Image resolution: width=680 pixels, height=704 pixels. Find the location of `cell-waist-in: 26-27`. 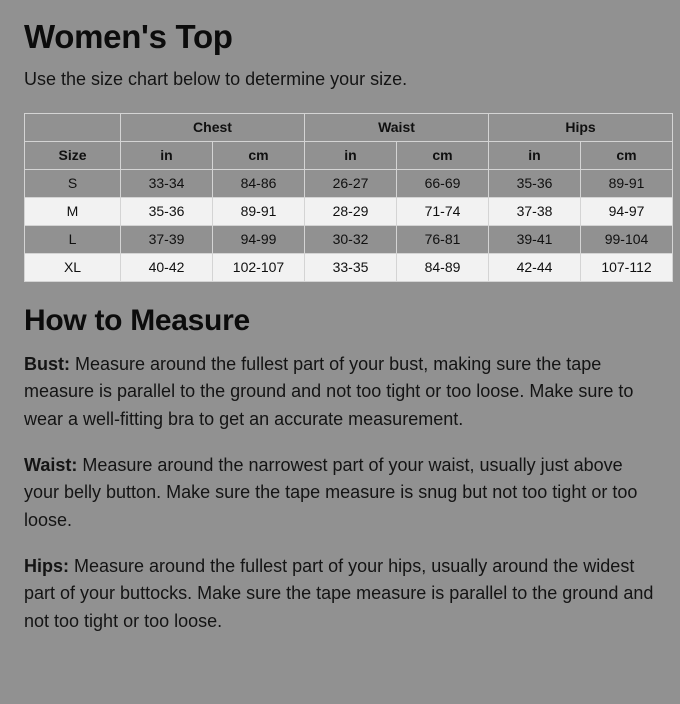

cell-waist-in: 26-27 is located at coordinates (350, 184).